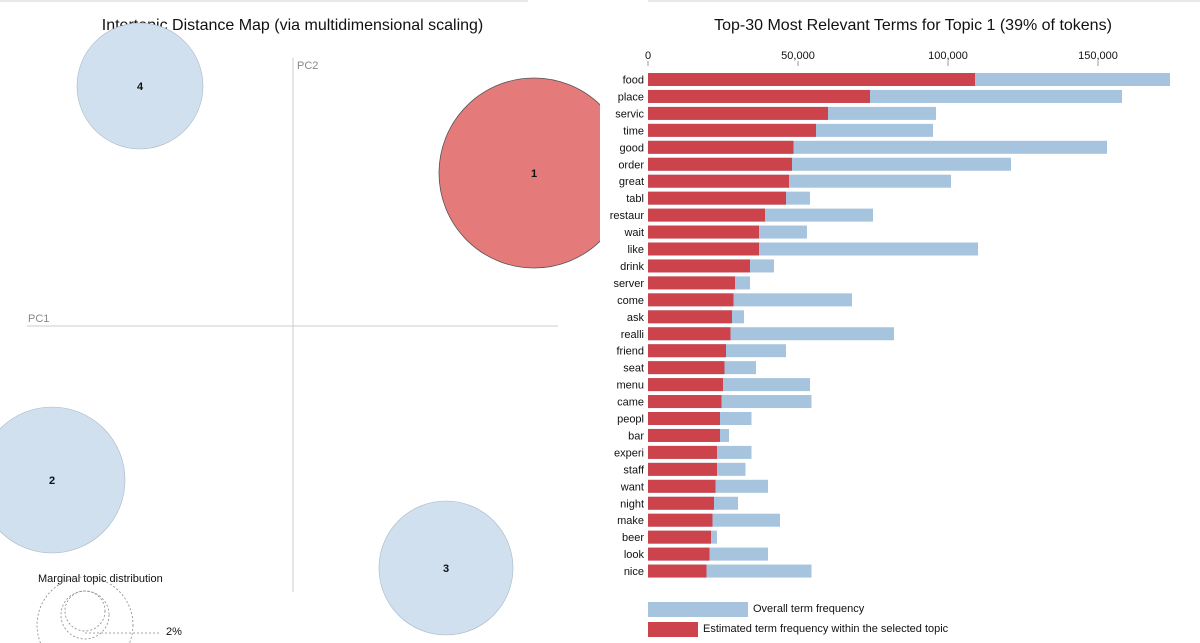 Image resolution: width=1200 pixels, height=643 pixels. I want to click on term-row-server: server, so click(681, 283).